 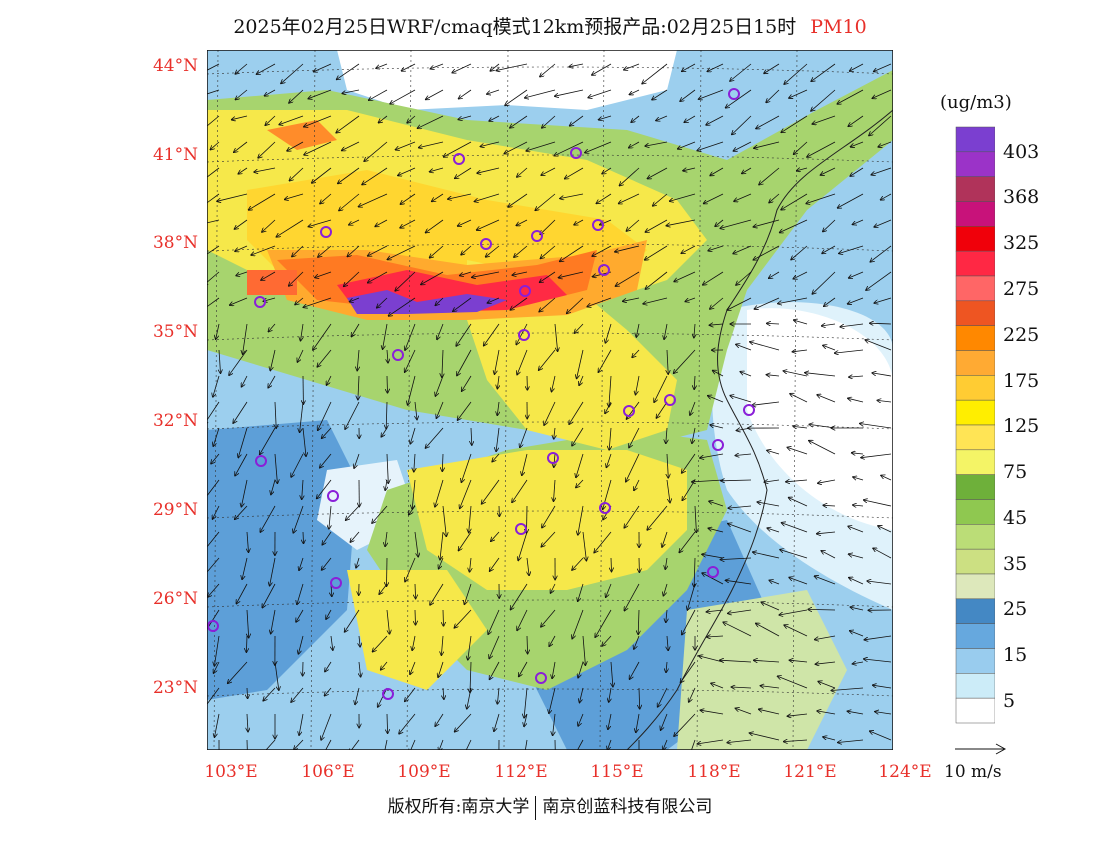 What do you see at coordinates (975, 425) in the screenshot?
I see `color-legend` at bounding box center [975, 425].